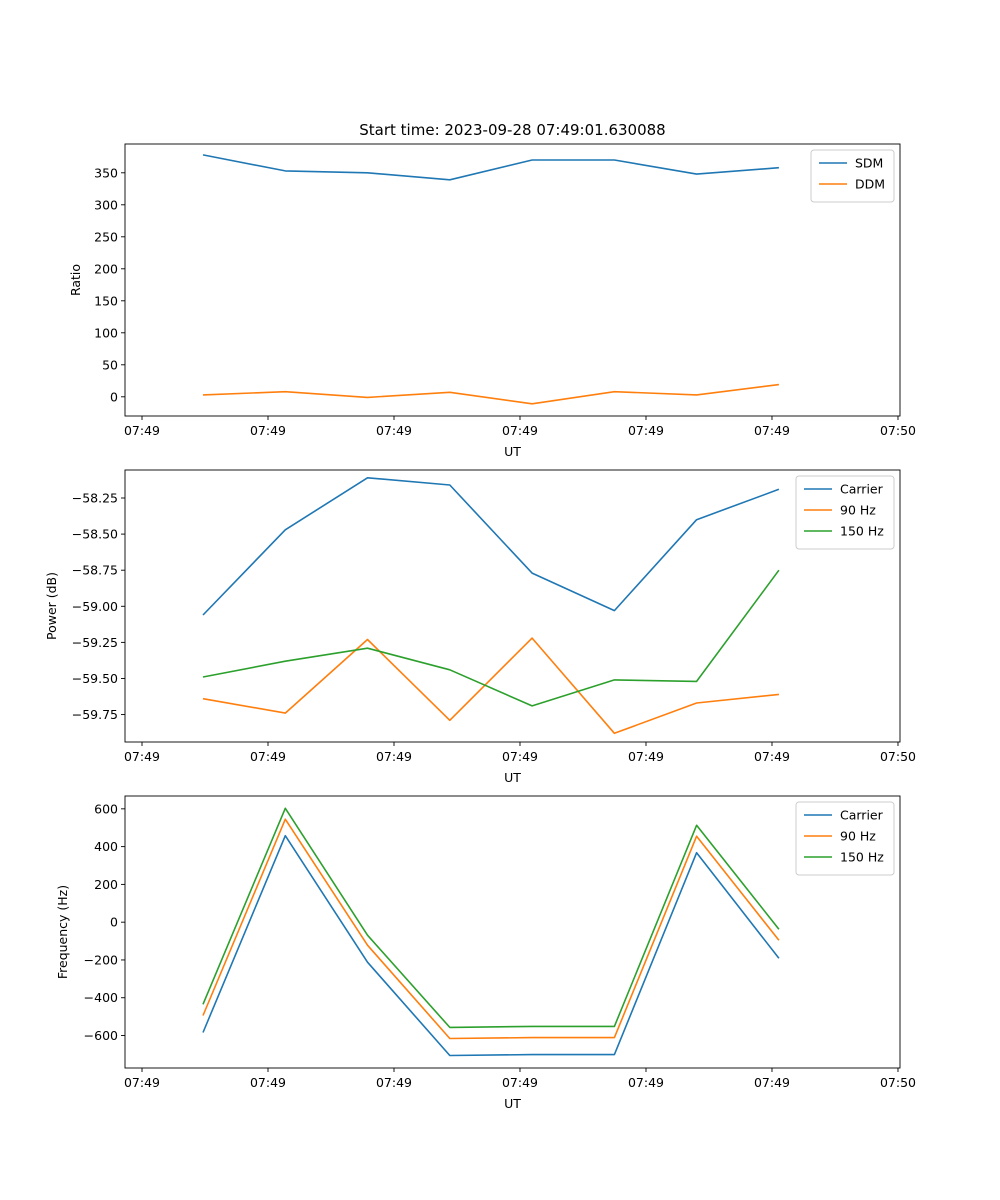 The height and width of the screenshot is (1200, 1000). I want to click on chart-title: Start time: 2023-09-28 07:49:01.630088, so click(512, 130).